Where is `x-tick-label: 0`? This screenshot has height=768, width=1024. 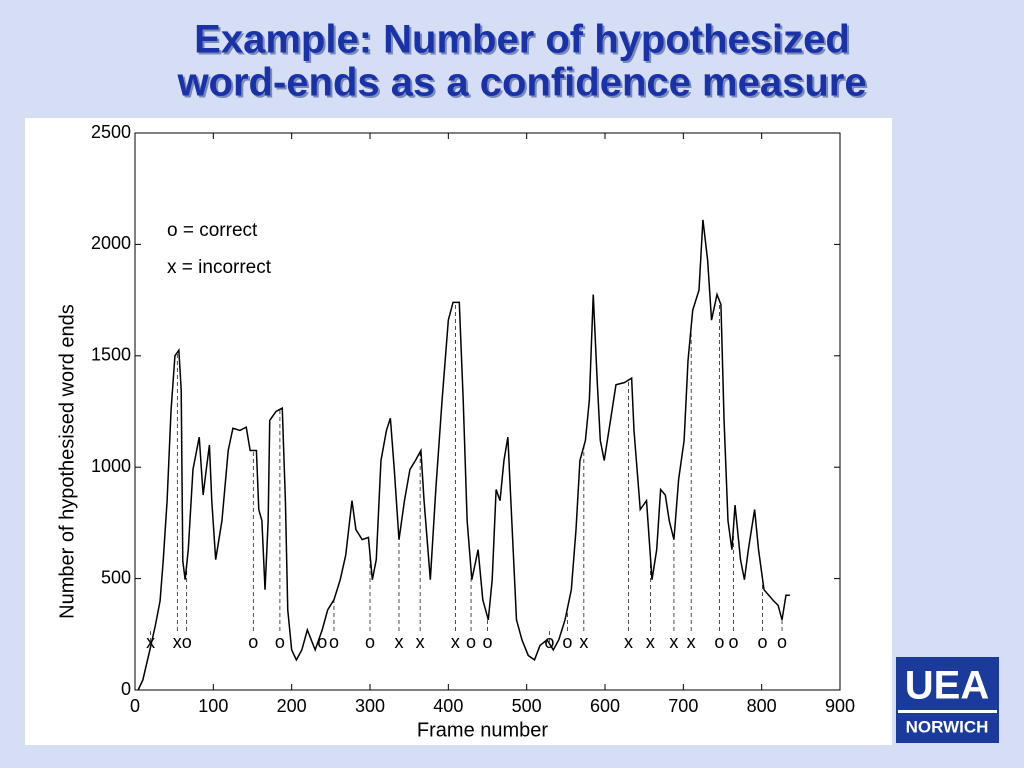
x-tick-label: 0 is located at coordinates (135, 706).